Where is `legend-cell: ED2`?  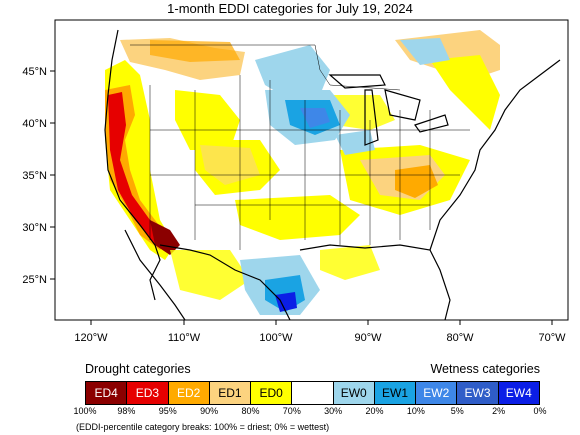 legend-cell: ED2 is located at coordinates (189, 393).